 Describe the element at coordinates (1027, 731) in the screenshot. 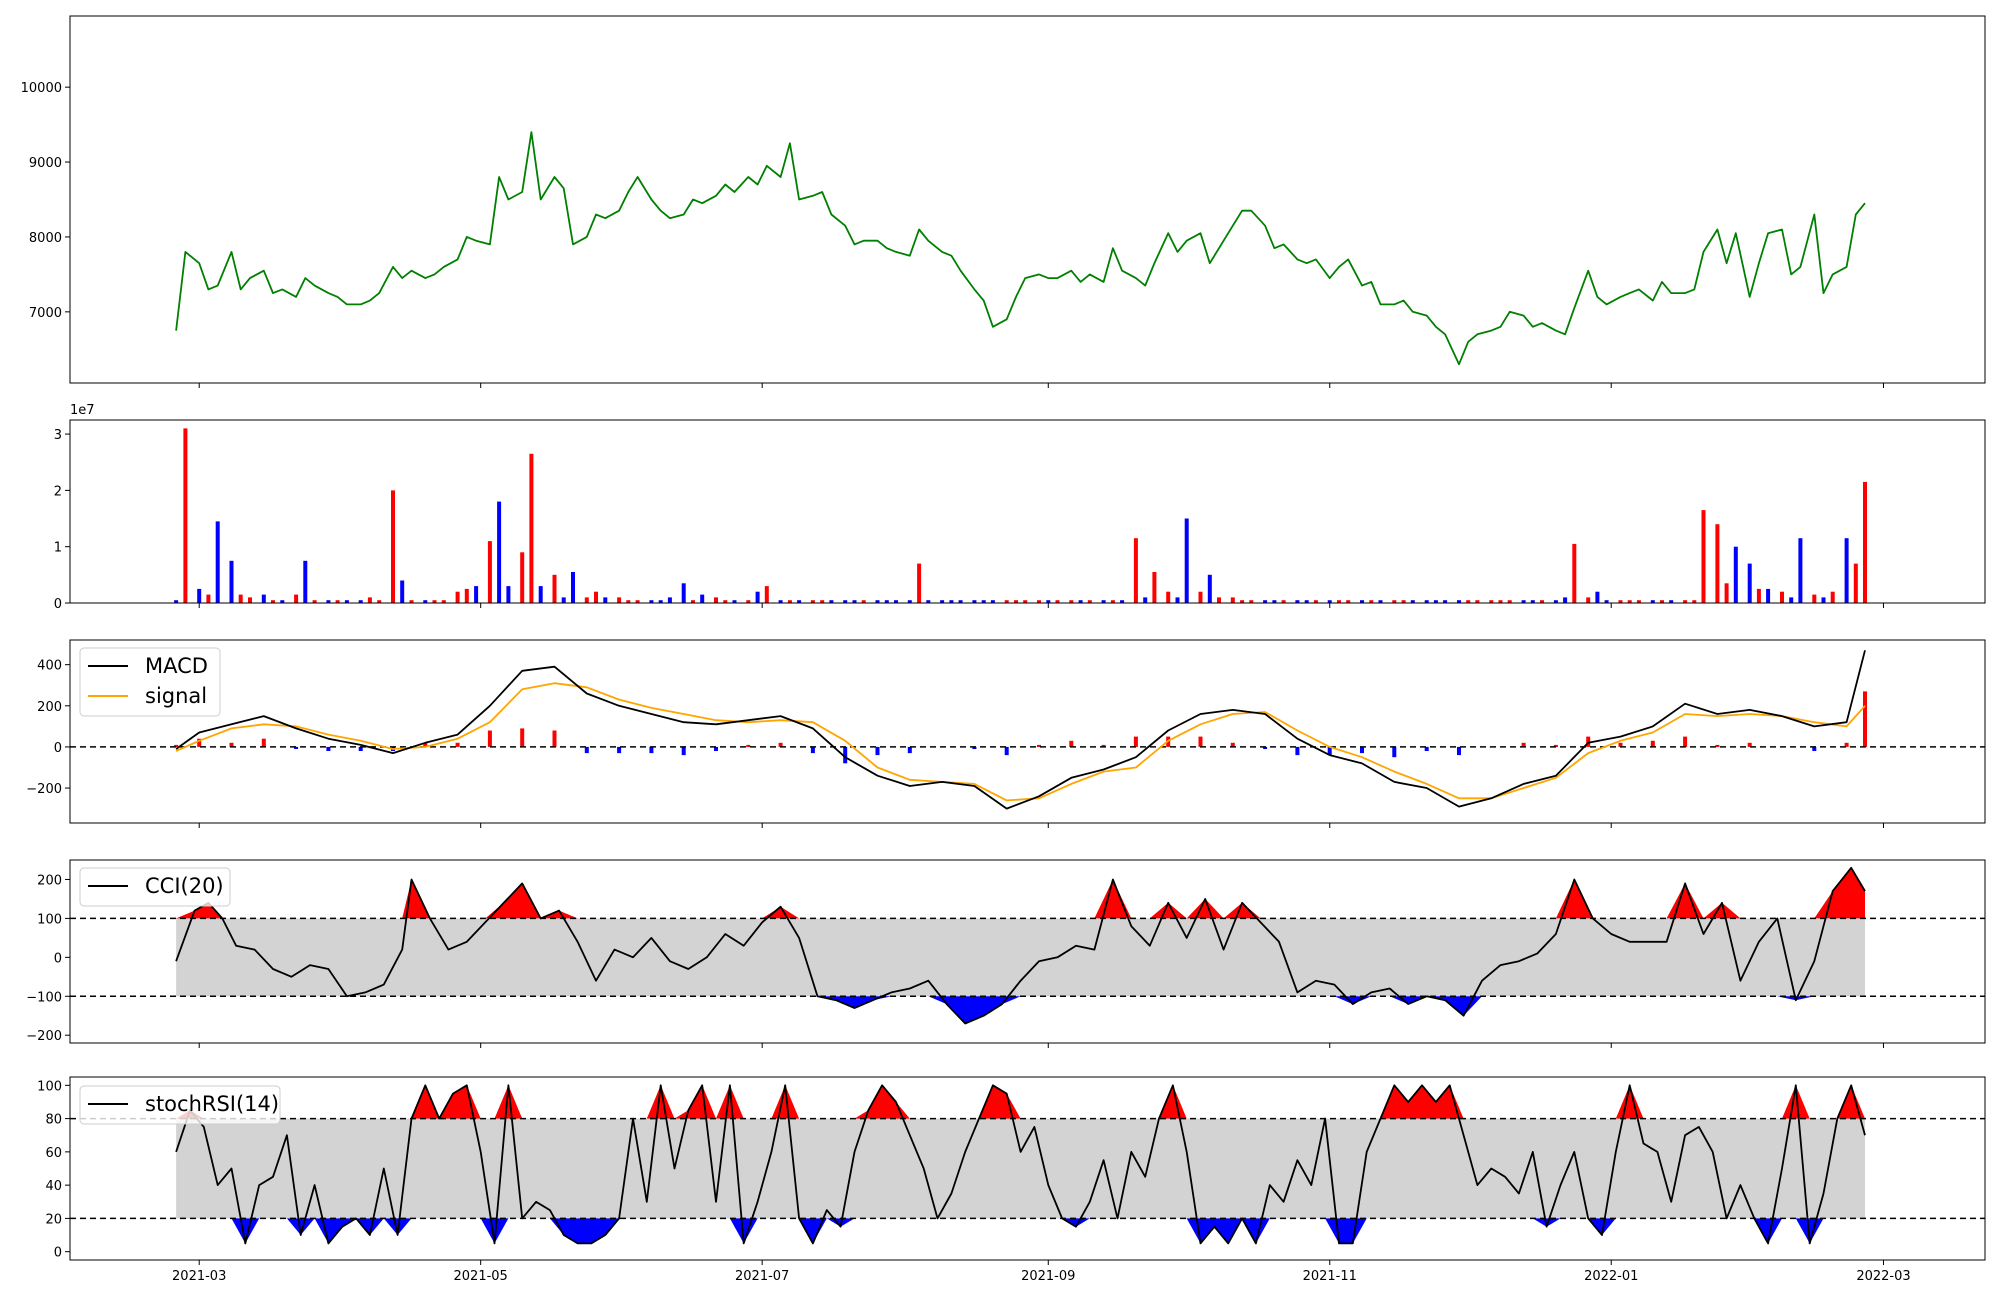

I see `macd-axes-frame` at that location.